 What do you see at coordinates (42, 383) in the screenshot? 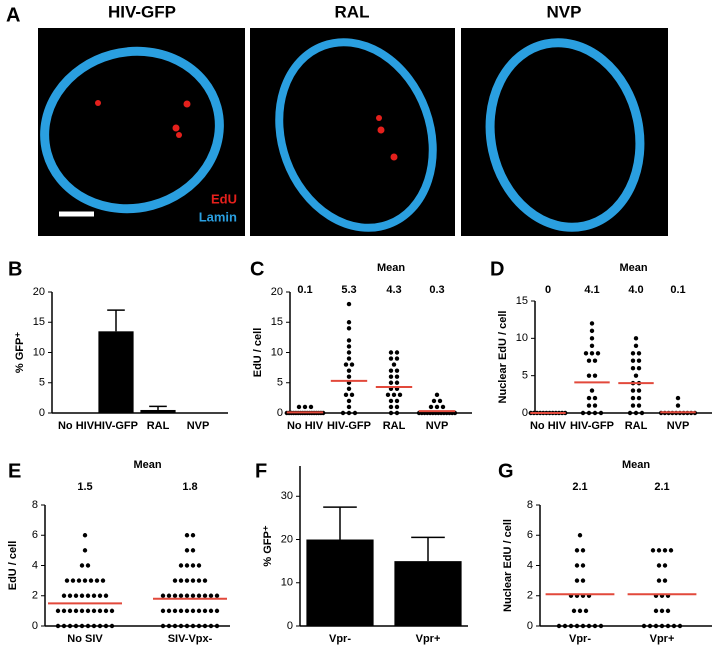
I see `y-tick-label: 5` at bounding box center [42, 383].